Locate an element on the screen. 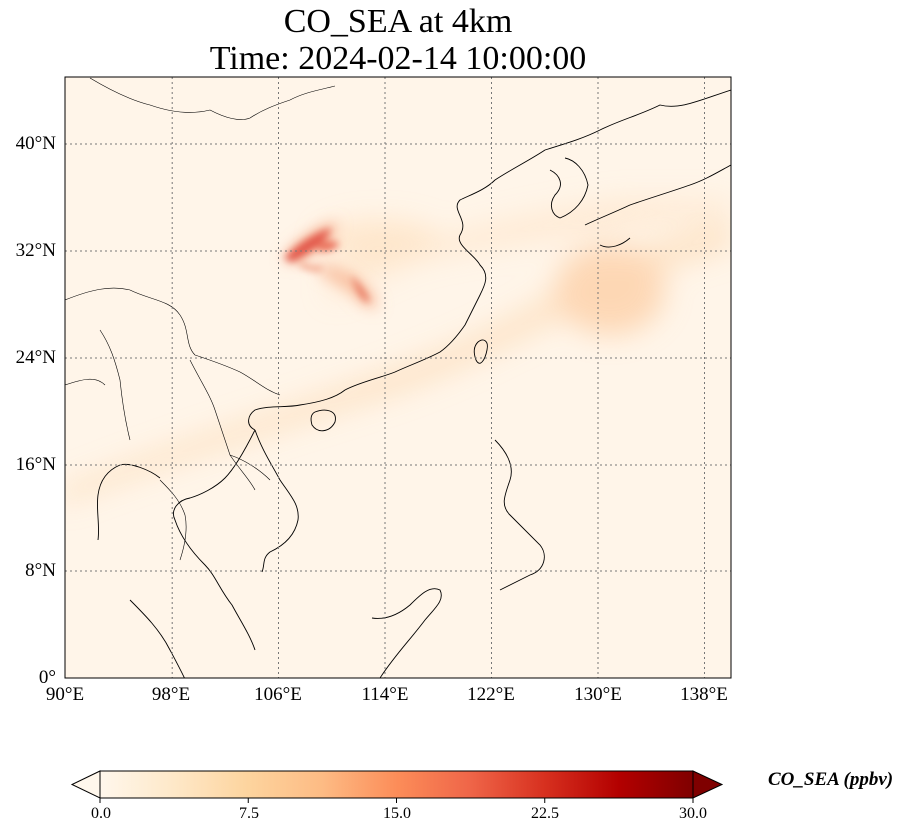  lat-label-24n: 24°N is located at coordinates (35, 357).